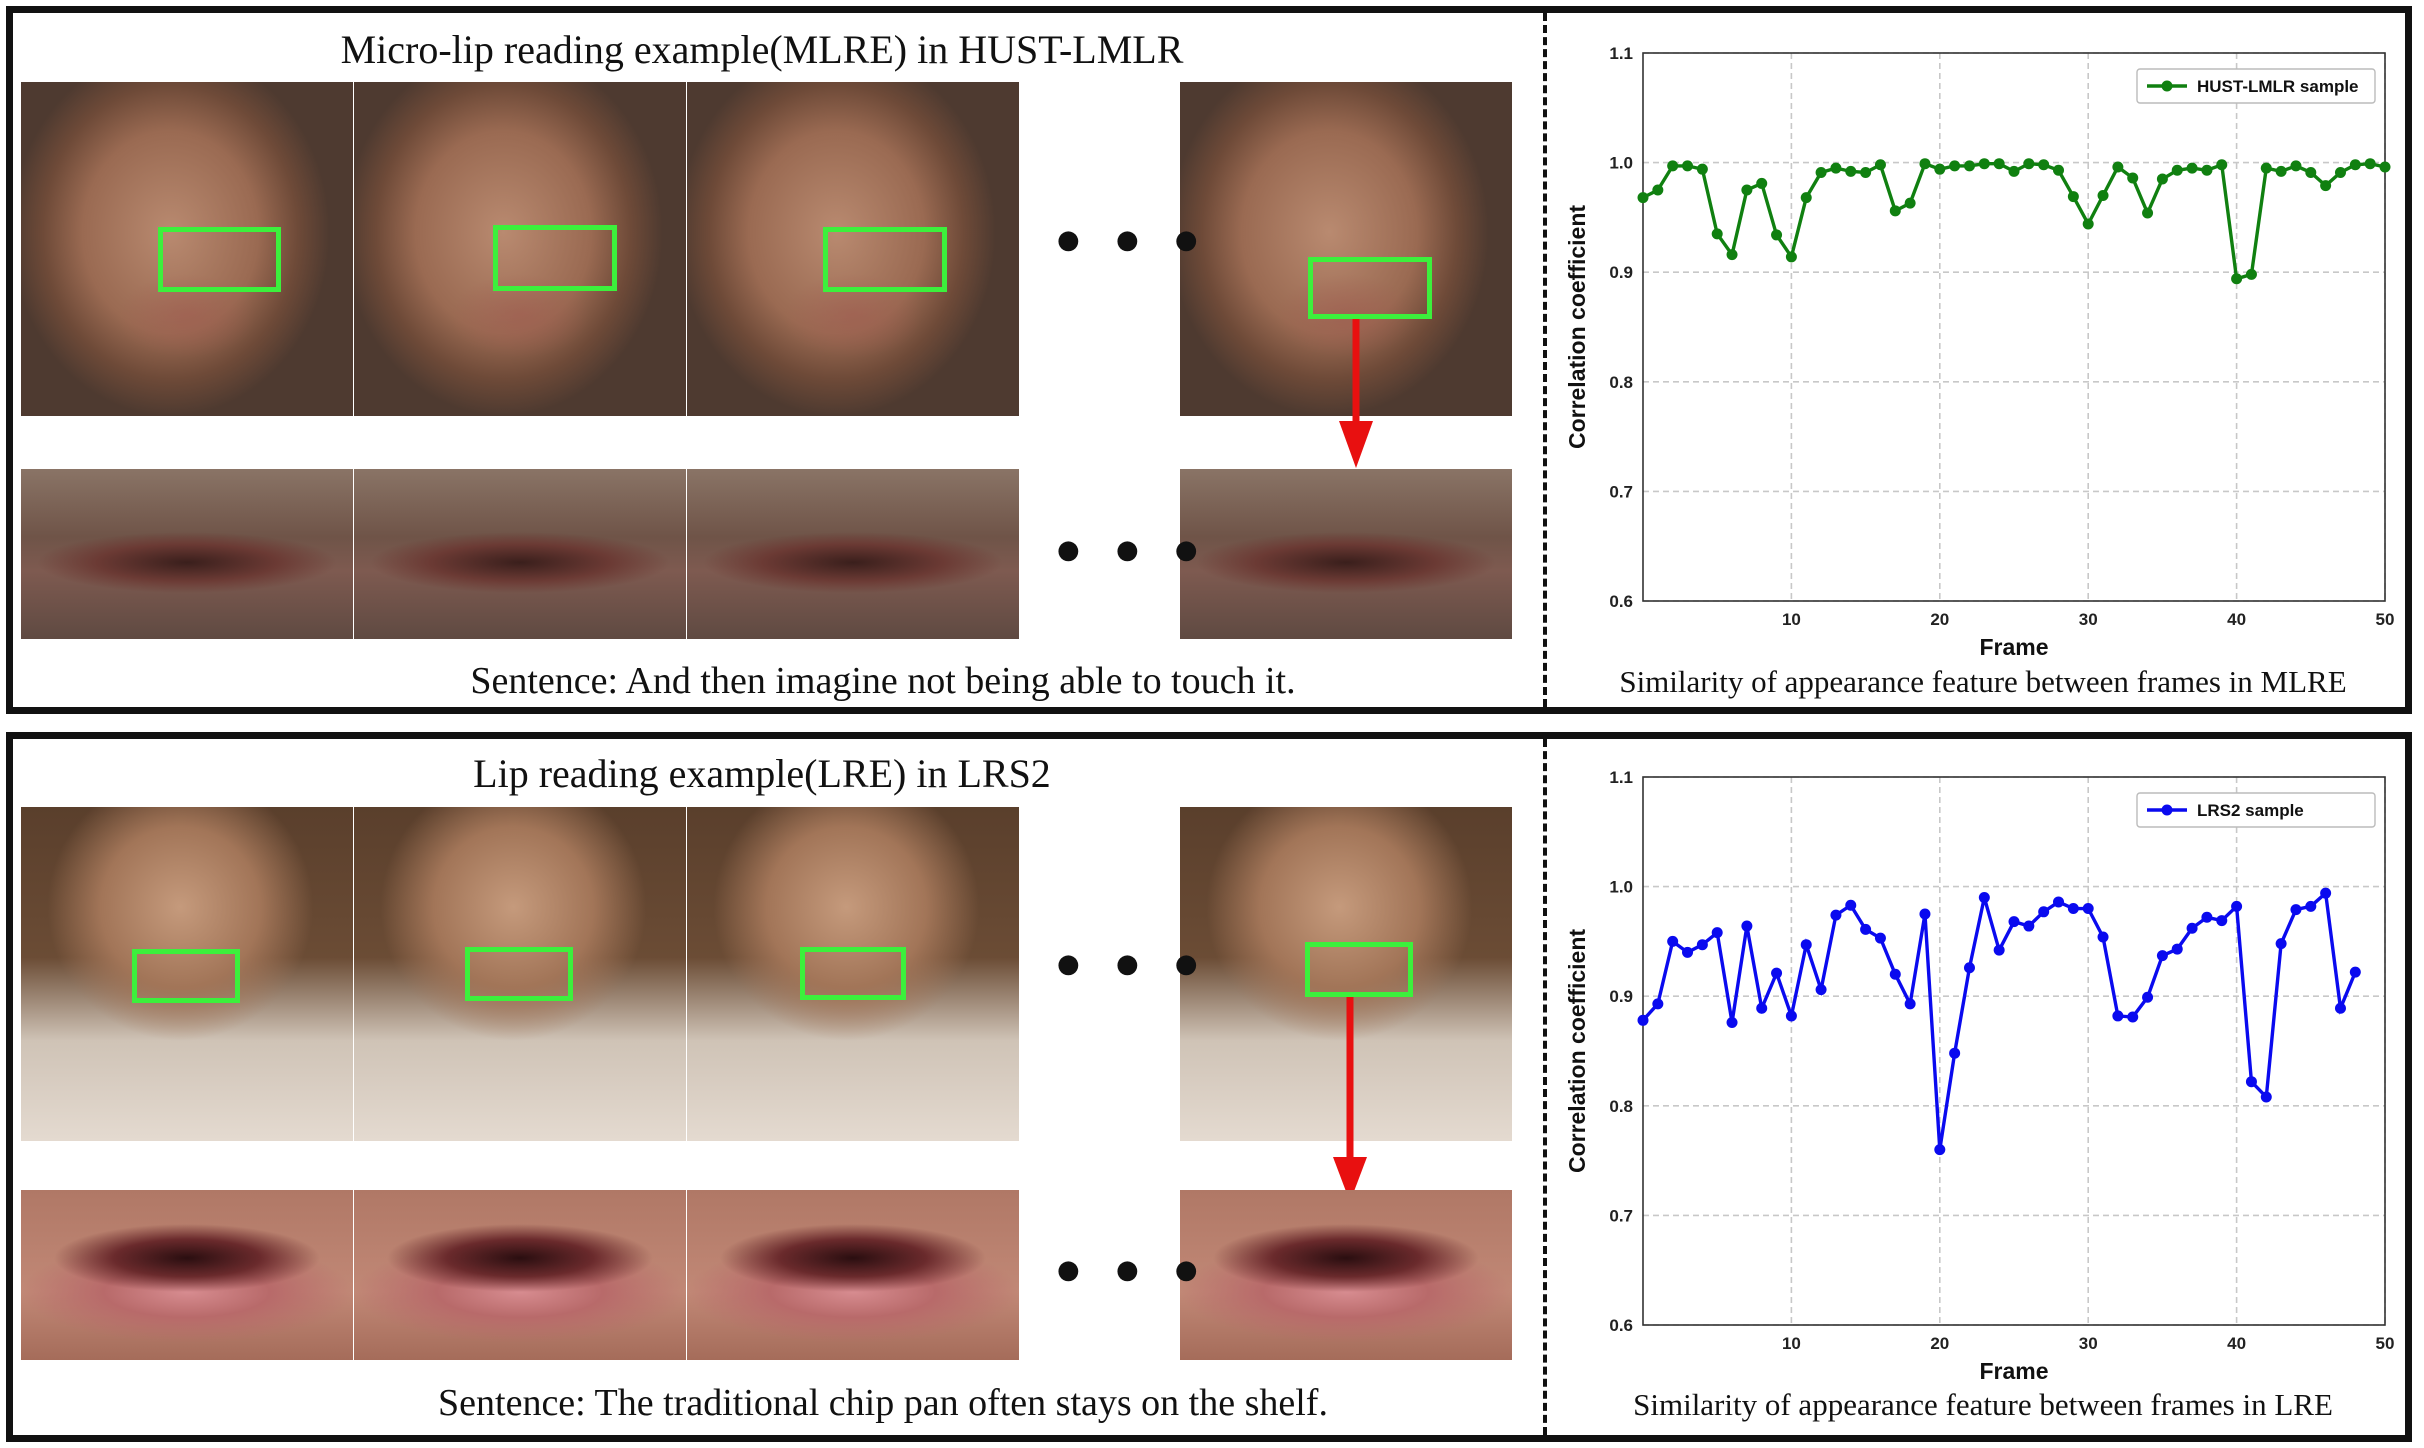  What do you see at coordinates (1621, 601) in the screenshot?
I see `y-tick-label: 0.6` at bounding box center [1621, 601].